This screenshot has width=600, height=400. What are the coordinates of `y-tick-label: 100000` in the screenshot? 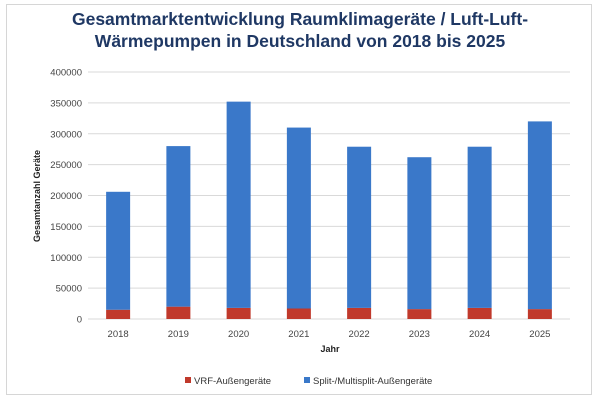 It's located at (66, 258).